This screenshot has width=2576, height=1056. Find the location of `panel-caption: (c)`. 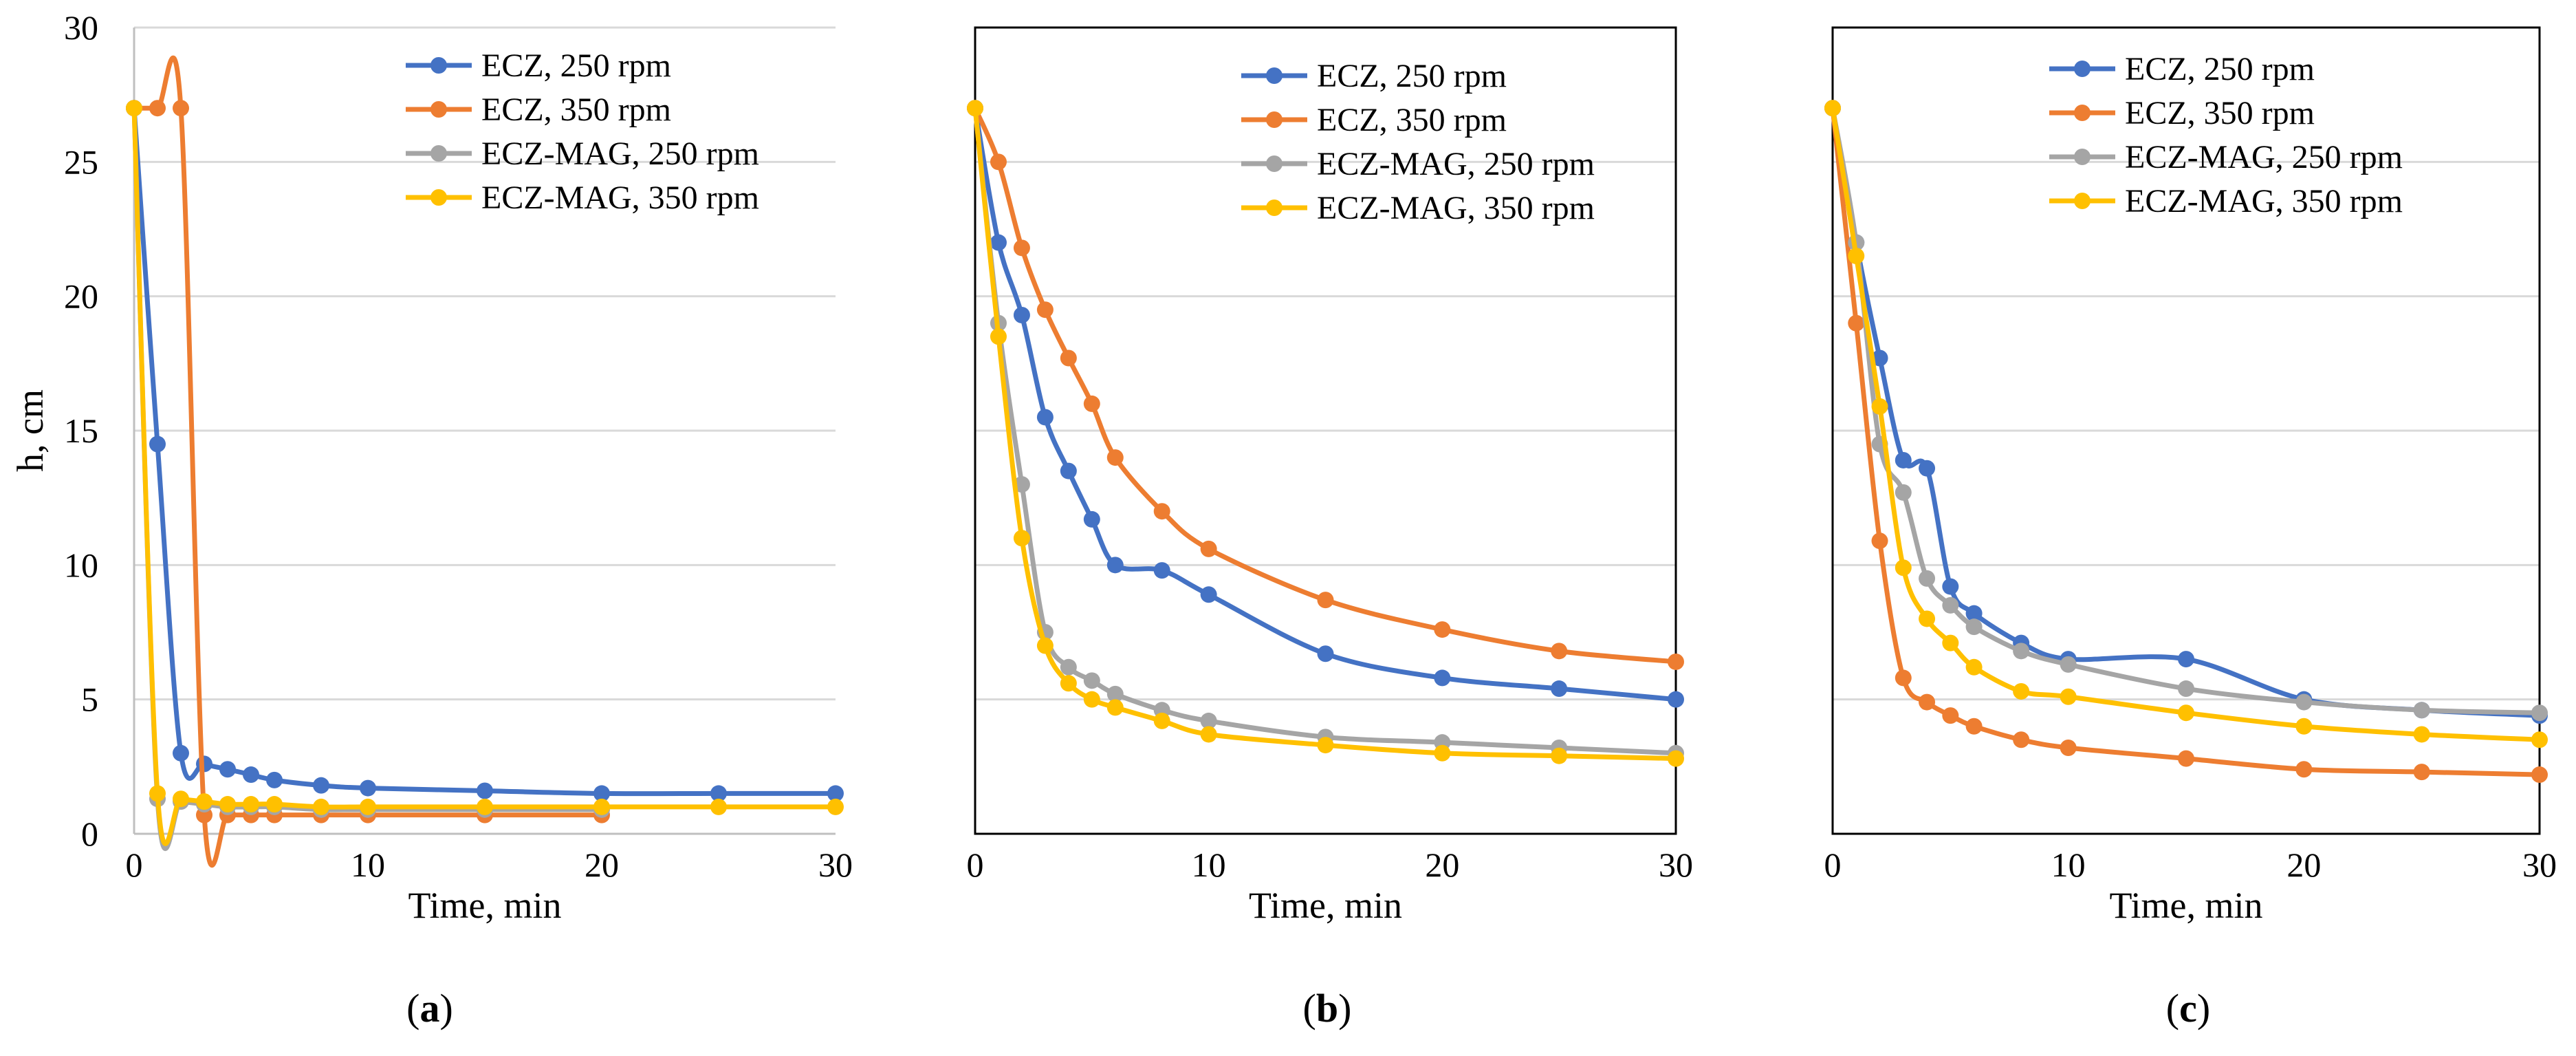

panel-caption: (c) is located at coordinates (2188, 1008).